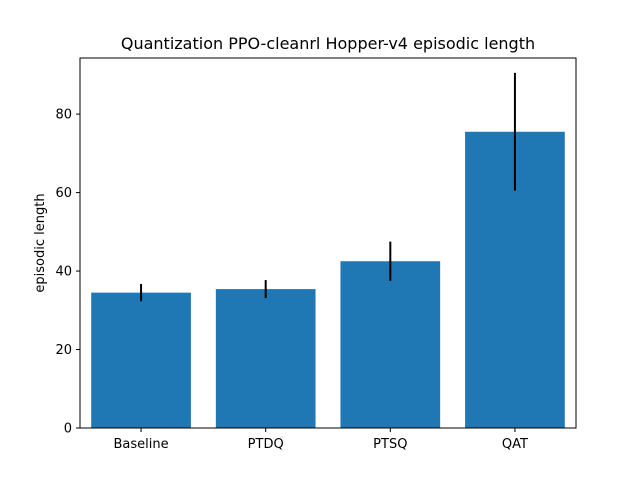 Image resolution: width=640 pixels, height=480 pixels. I want to click on x-tick-label: Baseline, so click(141, 444).